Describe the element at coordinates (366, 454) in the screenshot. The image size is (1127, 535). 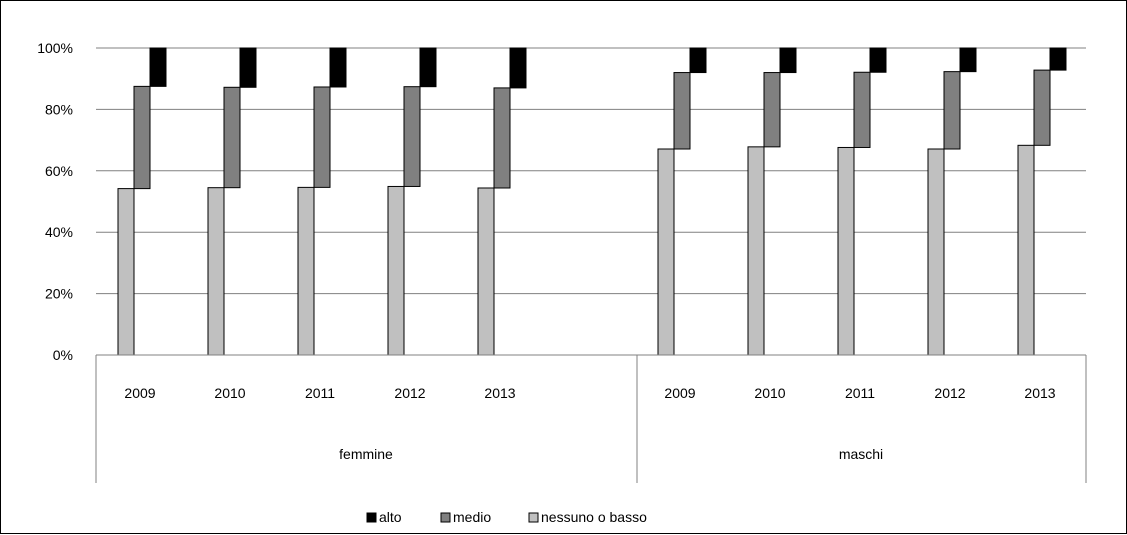
I see `x-group-label: femmine` at that location.